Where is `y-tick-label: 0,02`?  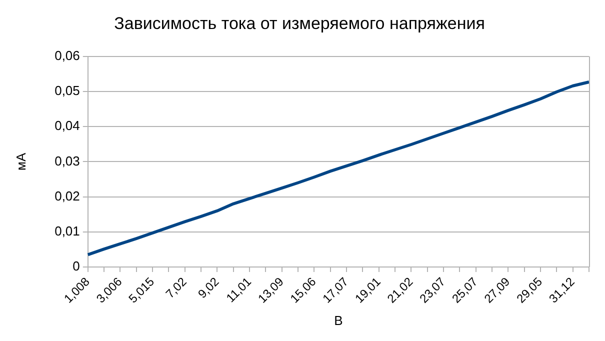
y-tick-label: 0,02 is located at coordinates (67, 196).